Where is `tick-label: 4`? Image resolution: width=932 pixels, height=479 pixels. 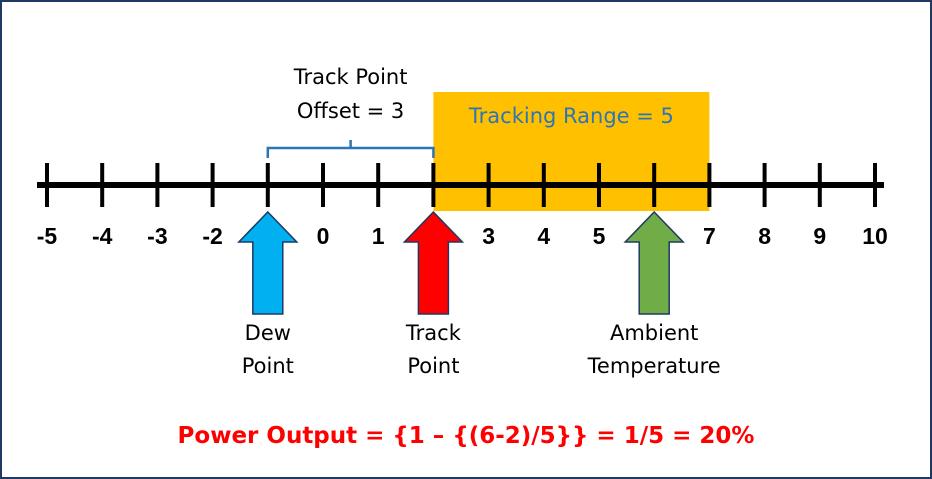
tick-label: 4 is located at coordinates (543, 236).